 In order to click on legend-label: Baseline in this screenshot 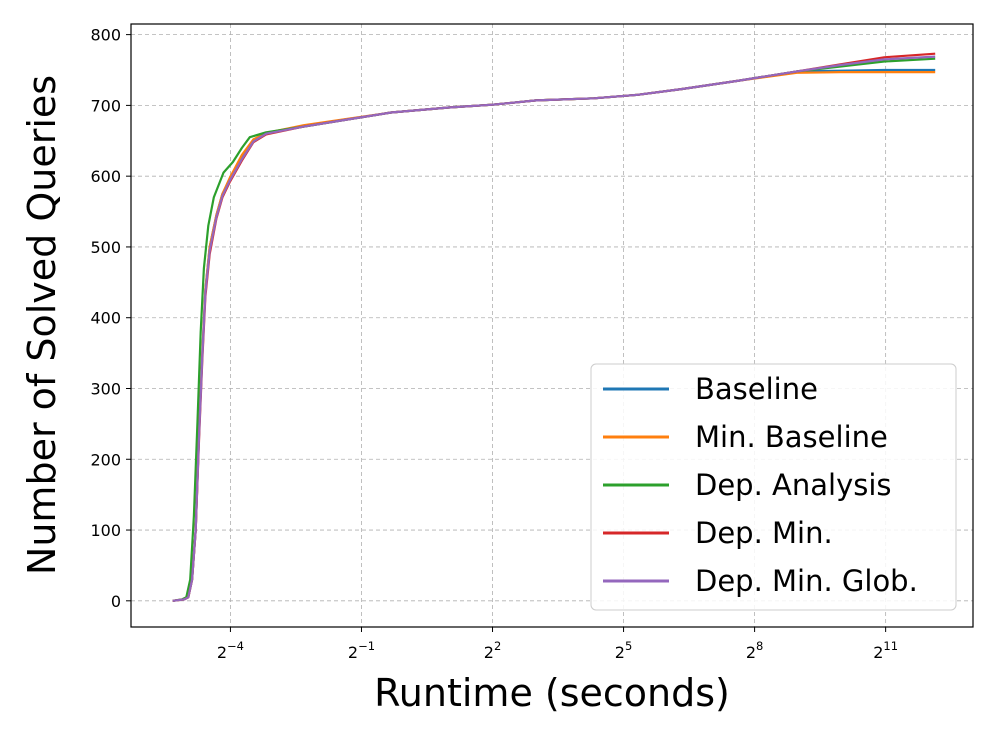, I will do `click(756, 389)`.